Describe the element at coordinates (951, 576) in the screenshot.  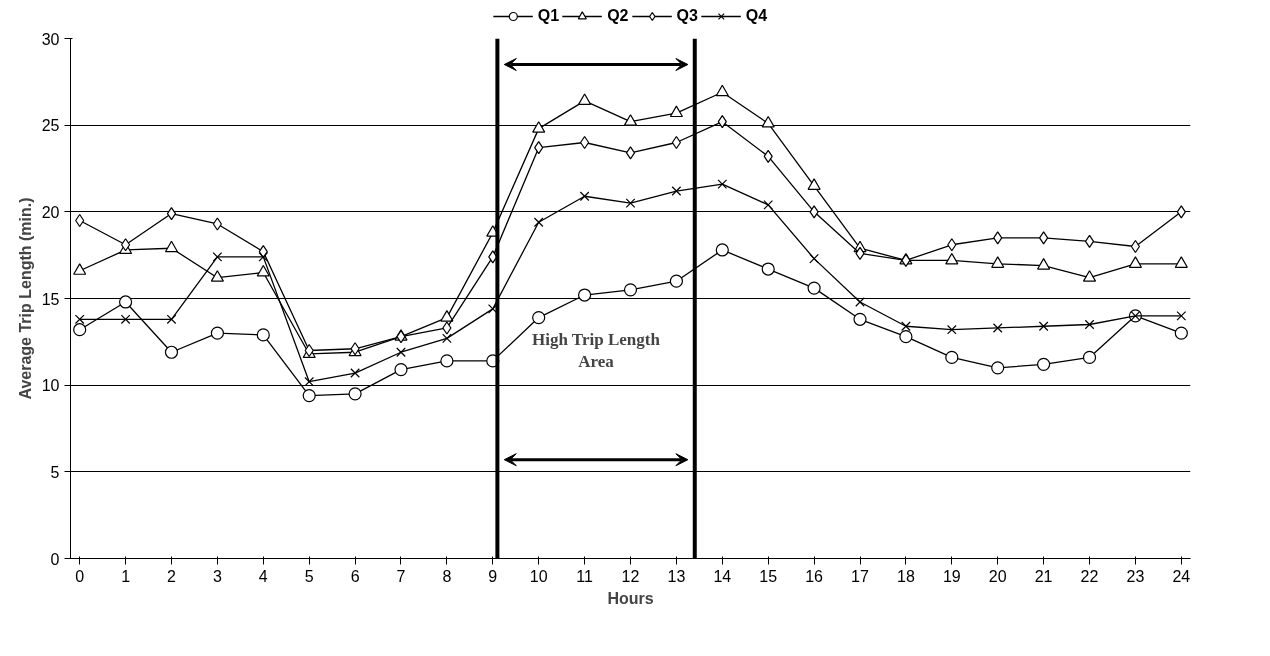
I see `x-tick-label: 19` at that location.